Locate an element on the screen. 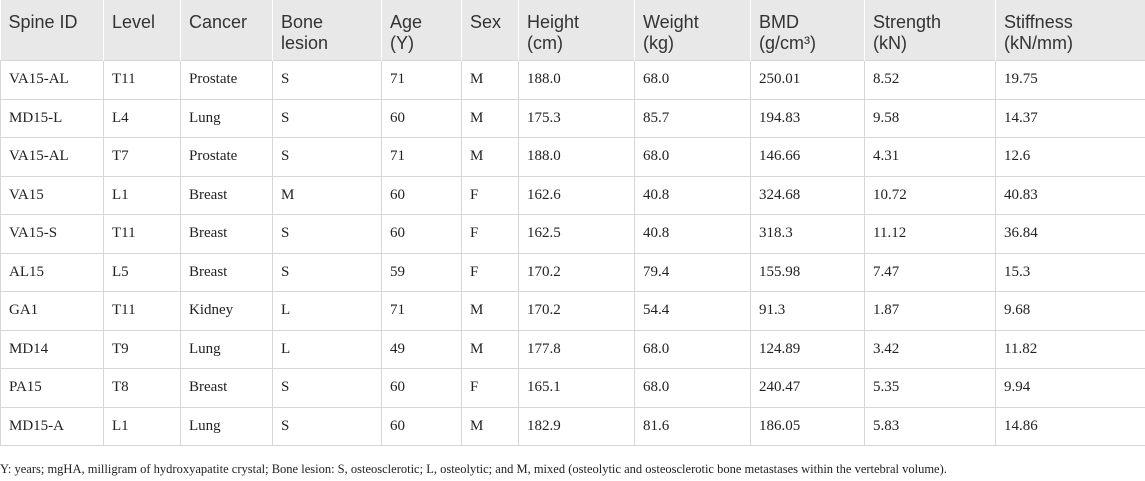  table-row: GA1 T11 Kidney L 71 M 170.2 54.4 91.3 1.87 9.68 is located at coordinates (572, 311).